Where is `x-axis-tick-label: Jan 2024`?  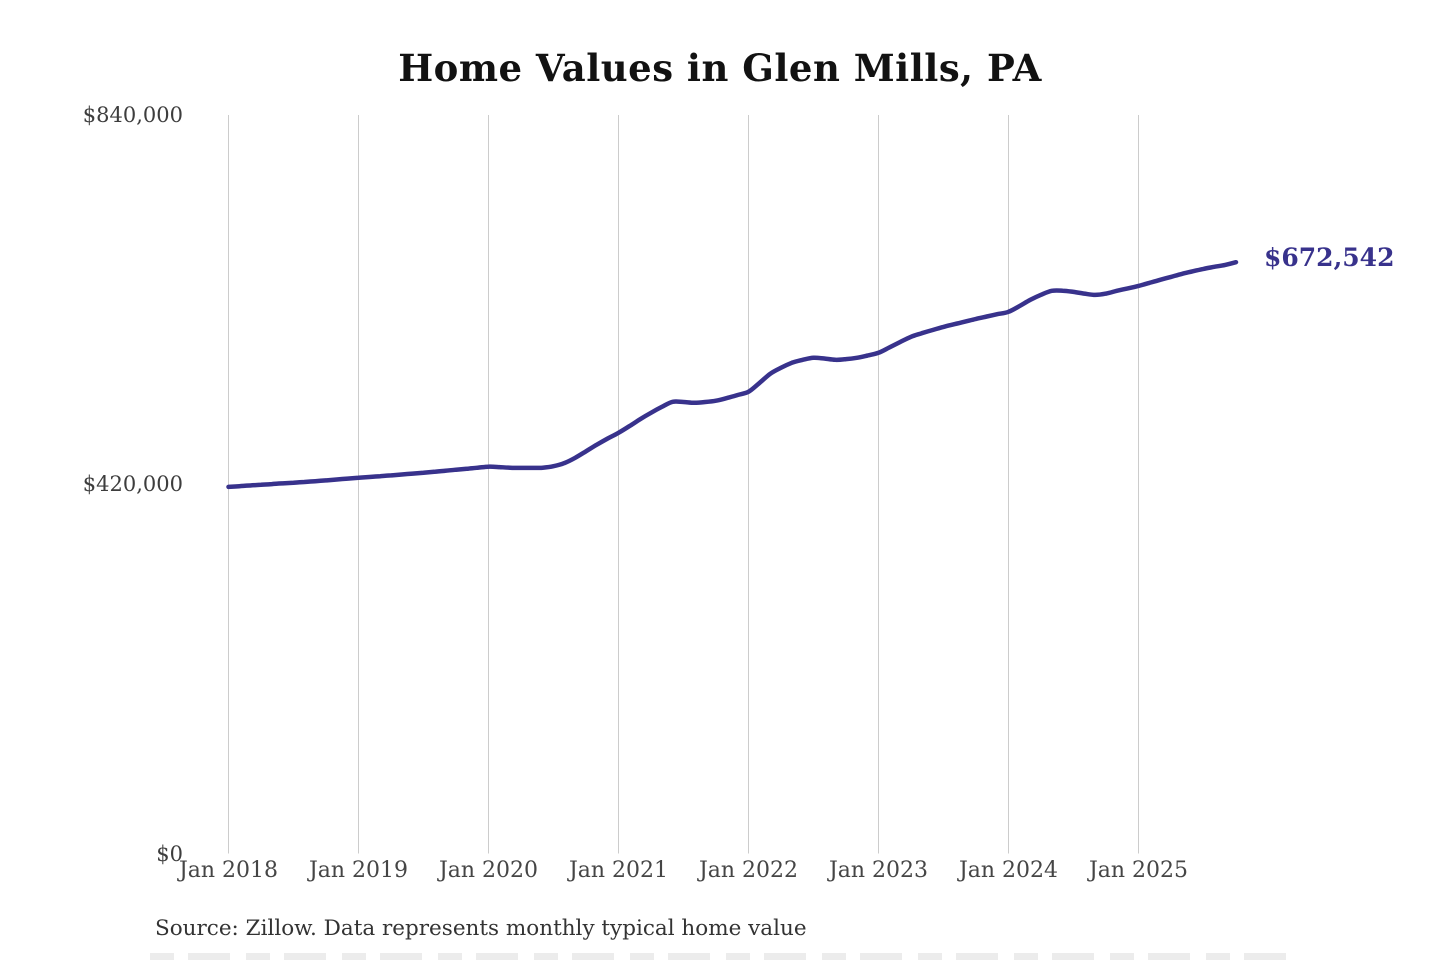 x-axis-tick-label: Jan 2024 is located at coordinates (1008, 870).